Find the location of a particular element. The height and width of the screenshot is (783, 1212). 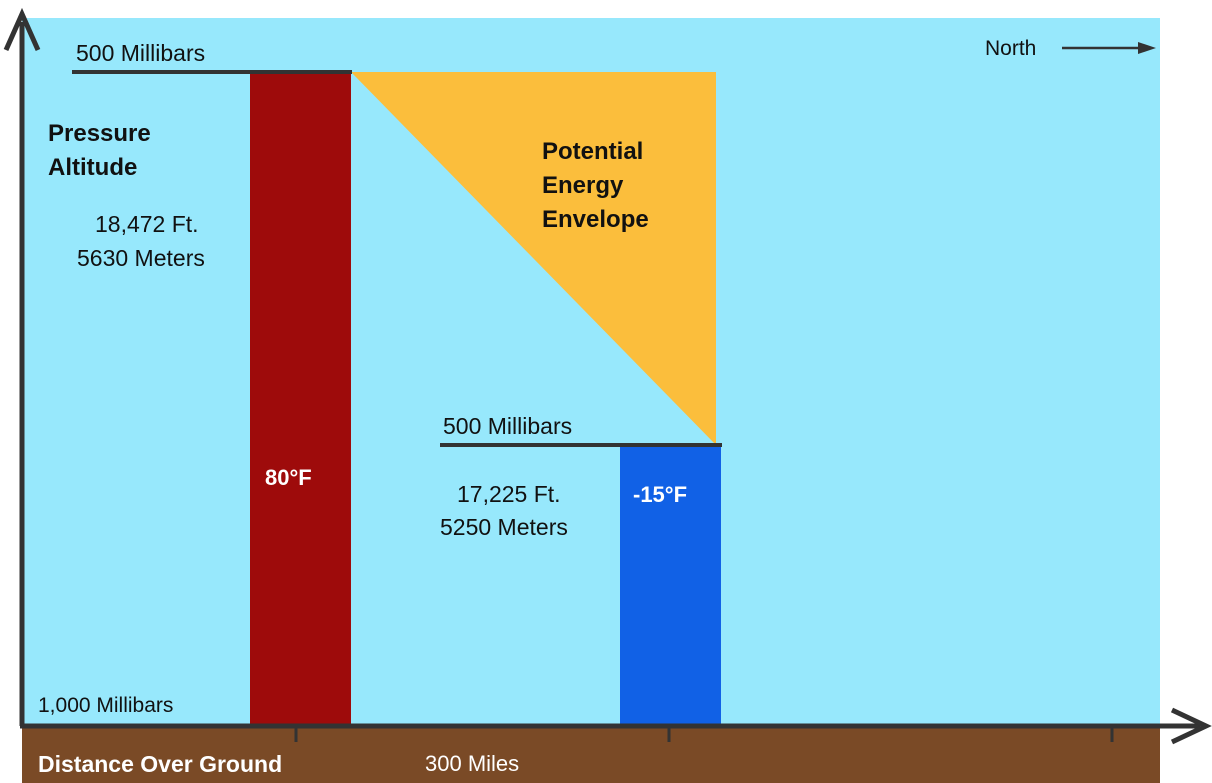

y-axis is located at coordinates (22, 366).